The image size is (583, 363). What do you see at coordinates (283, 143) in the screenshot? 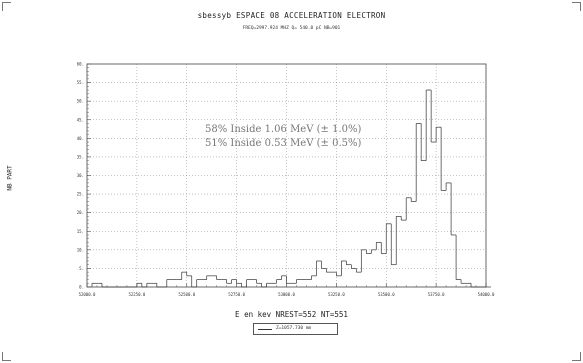
I see `annotation-energy-spread-2: 51% Inside 0.53 MeV (± 0.5%)` at bounding box center [283, 143].